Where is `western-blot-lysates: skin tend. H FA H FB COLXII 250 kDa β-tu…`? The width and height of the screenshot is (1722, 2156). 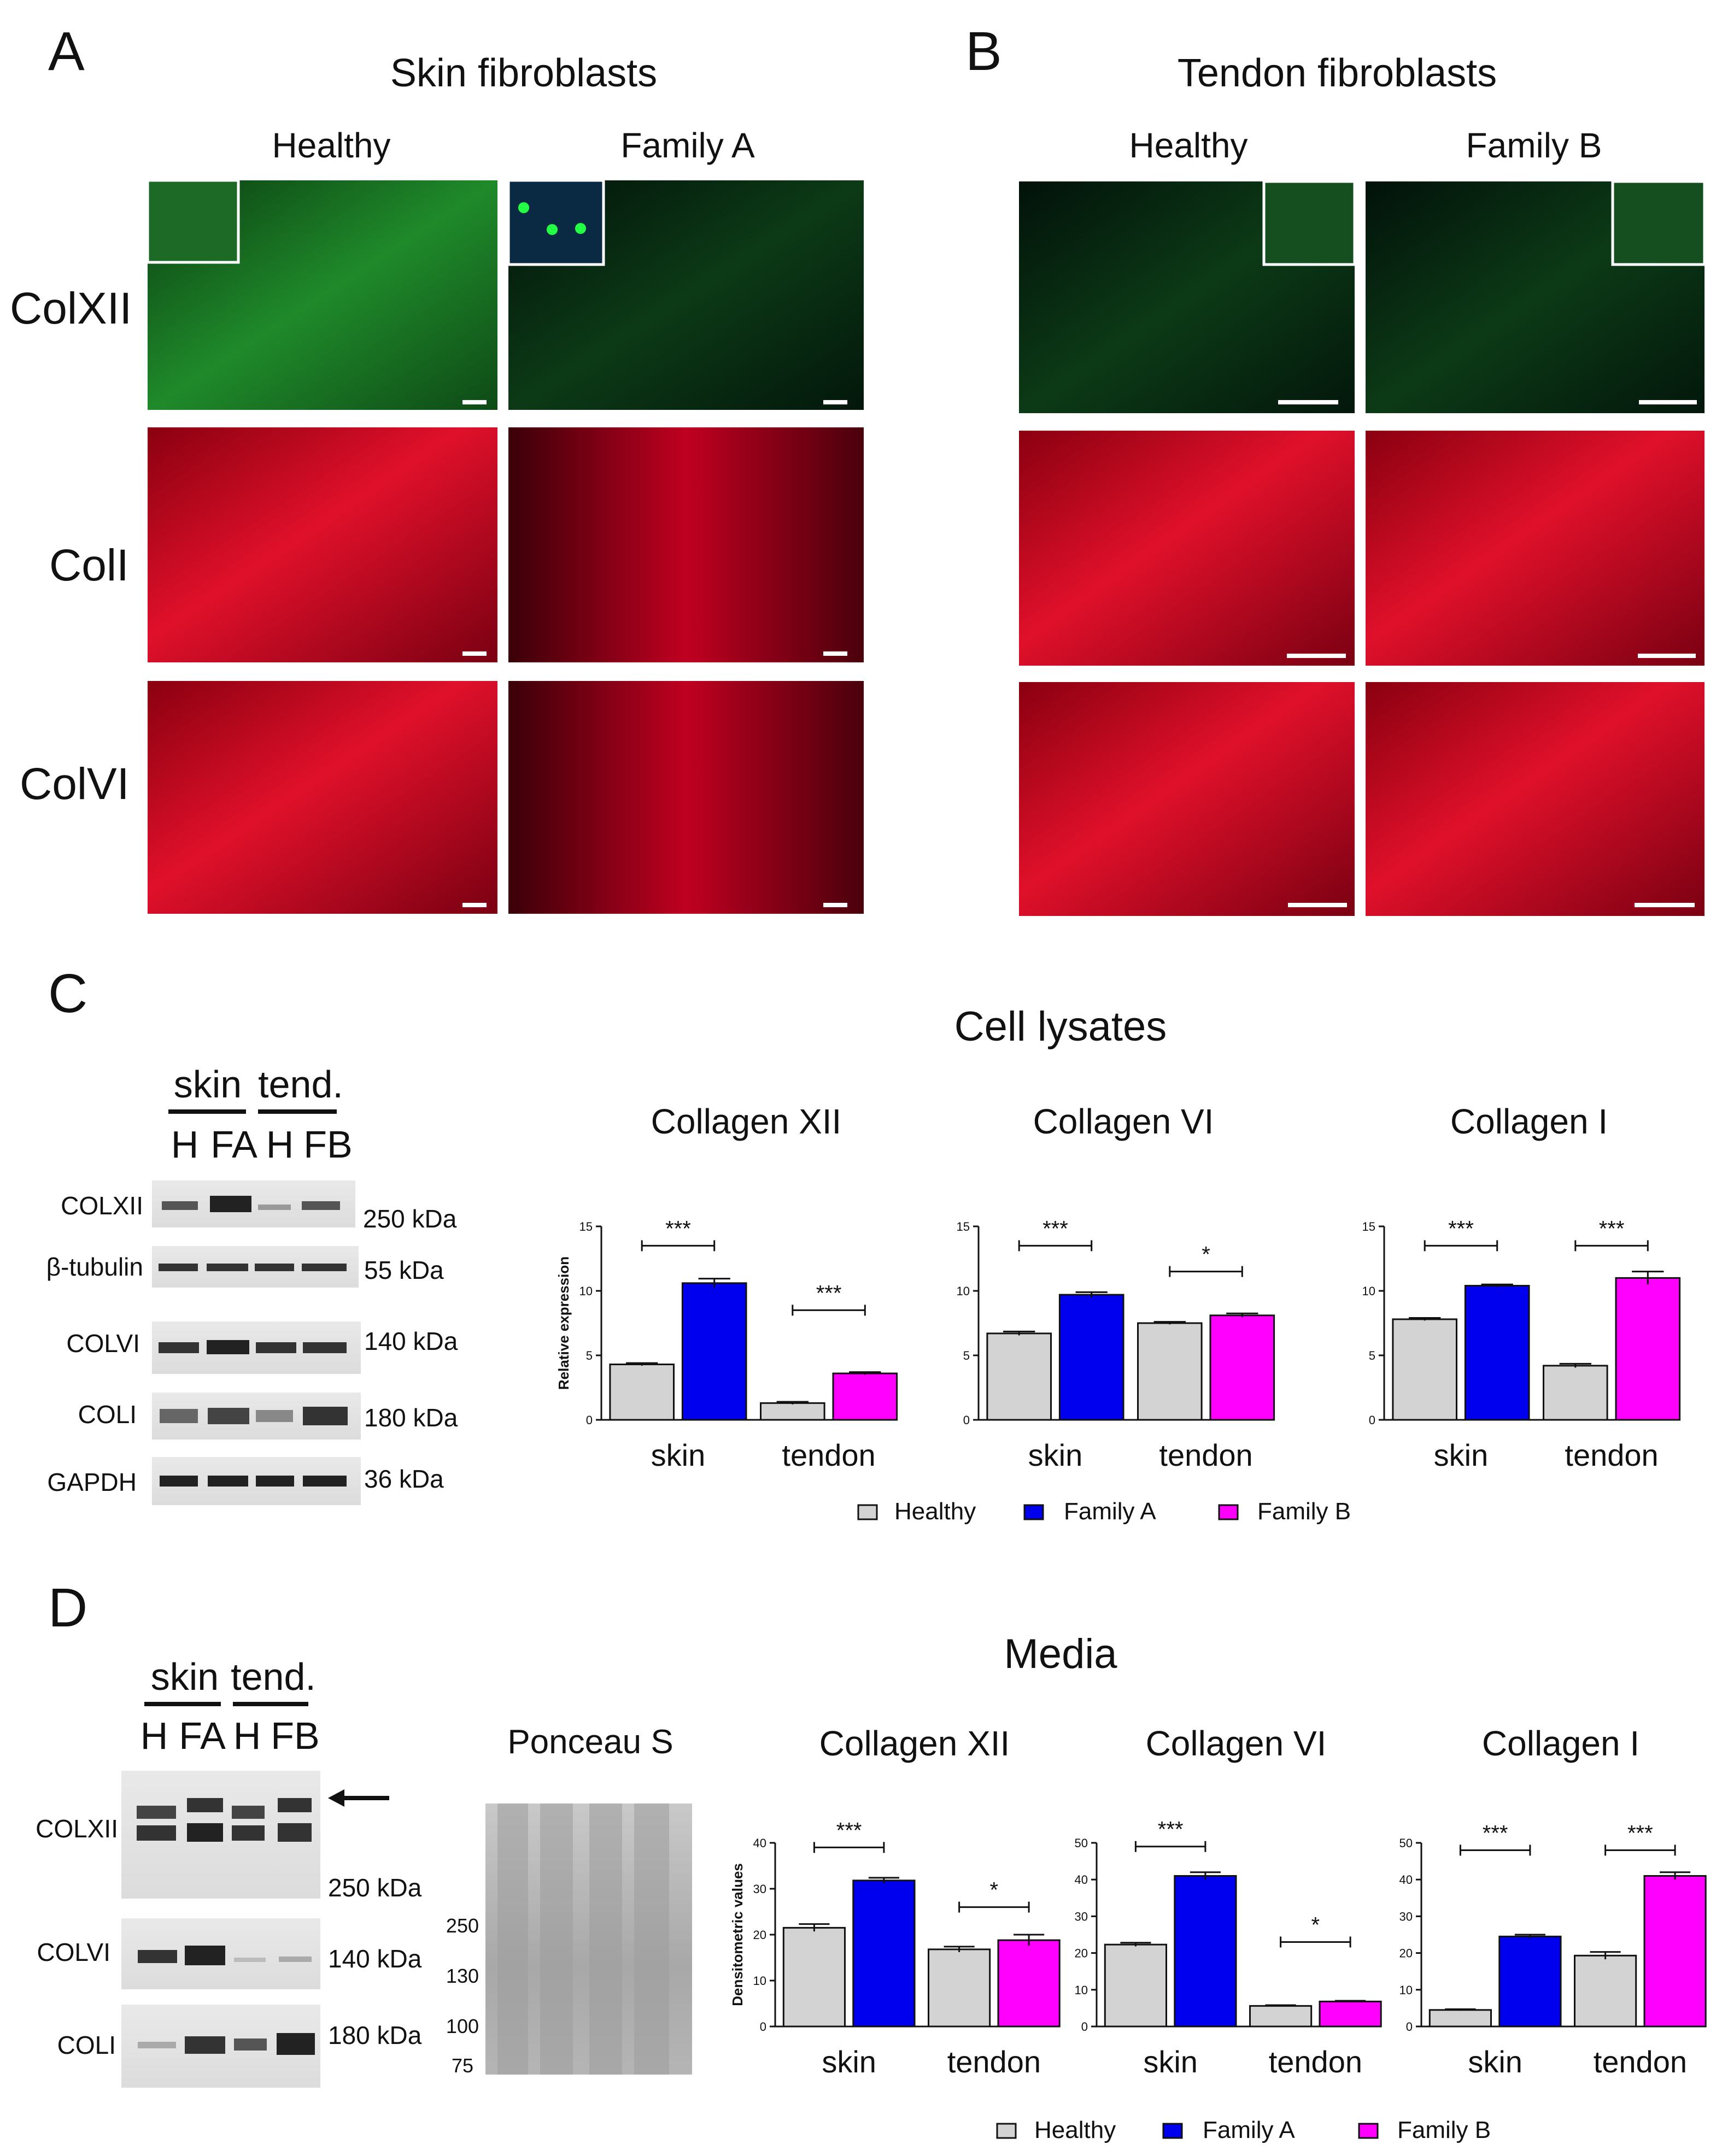 western-blot-lysates: skin tend. H FA H FB COLXII 250 kDa β-tu… is located at coordinates (252, 1284).